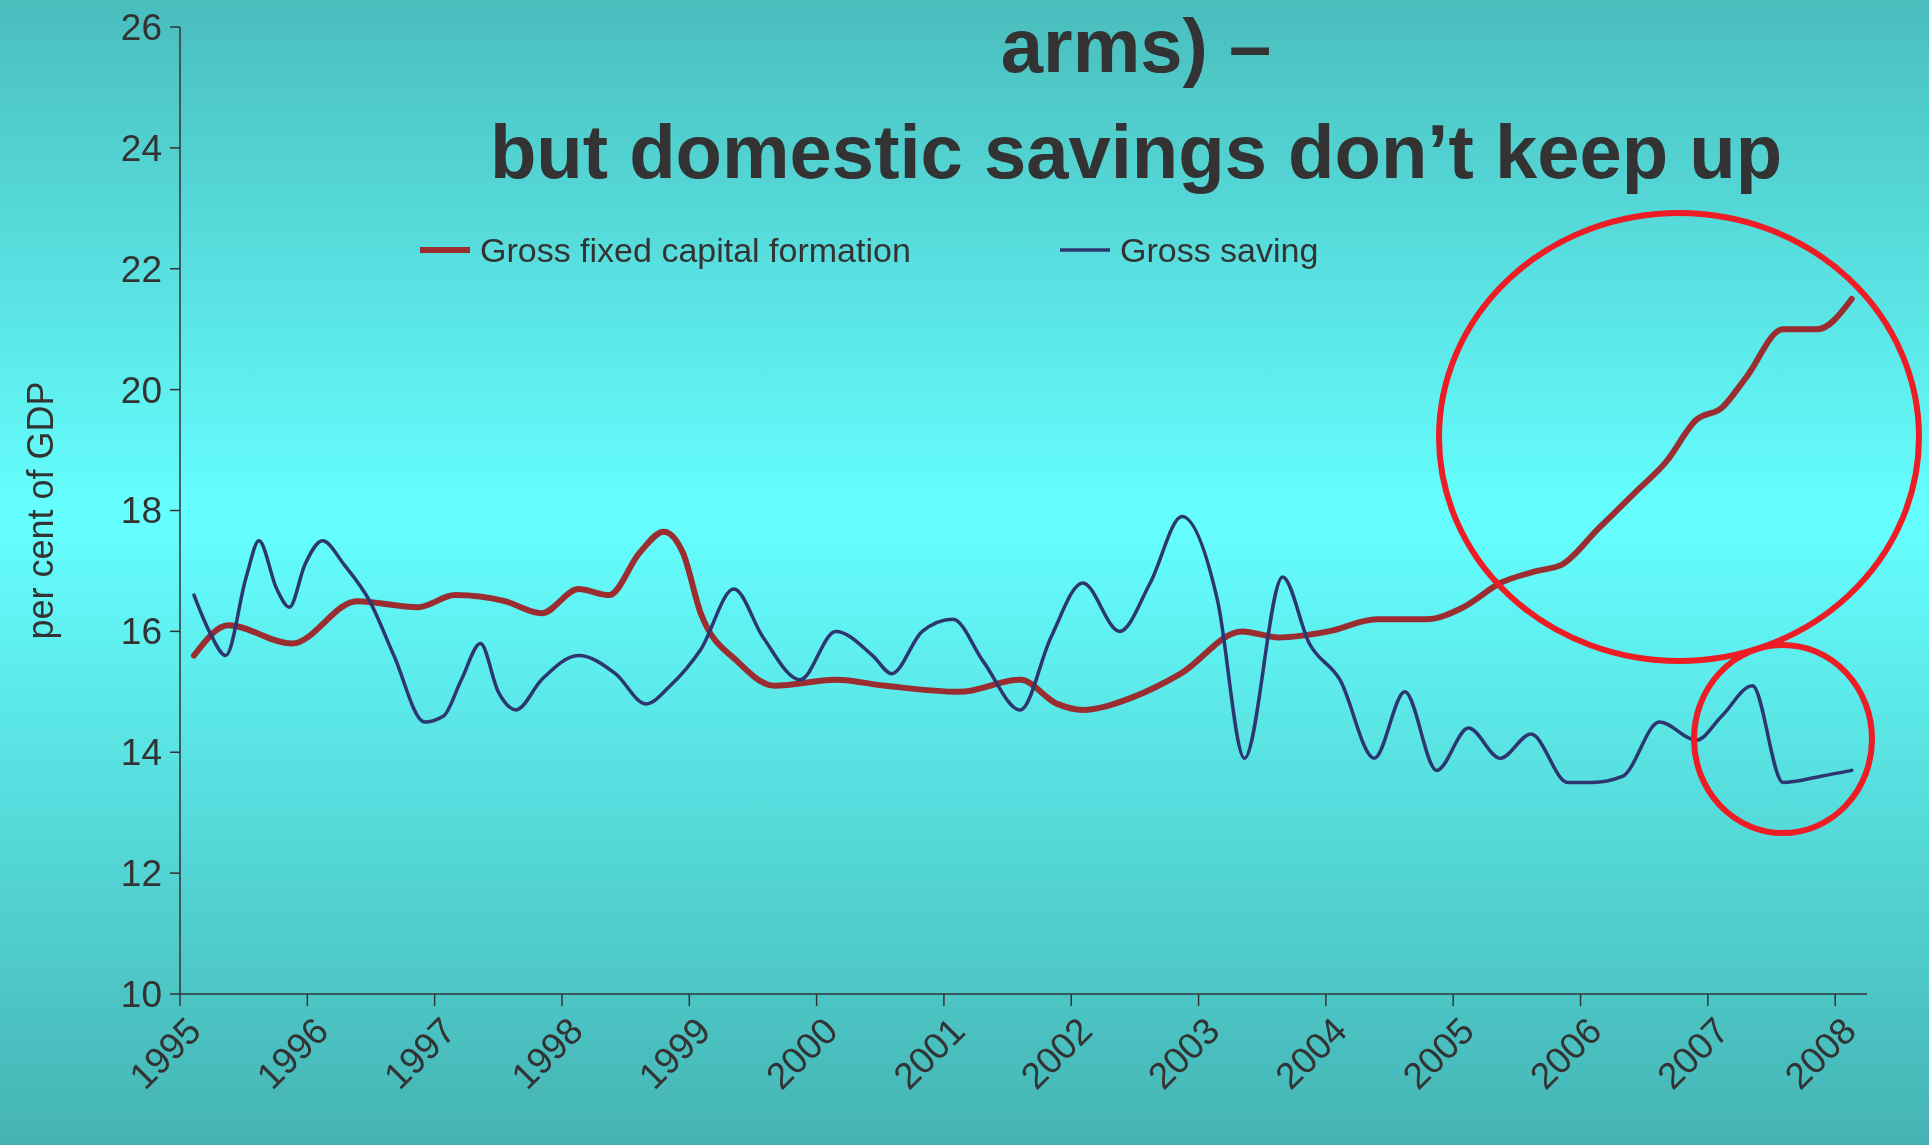 This screenshot has height=1145, width=1929. What do you see at coordinates (1136, 98) in the screenshot?
I see `chart-title: arms) – but domestic savings don’t keep up` at bounding box center [1136, 98].